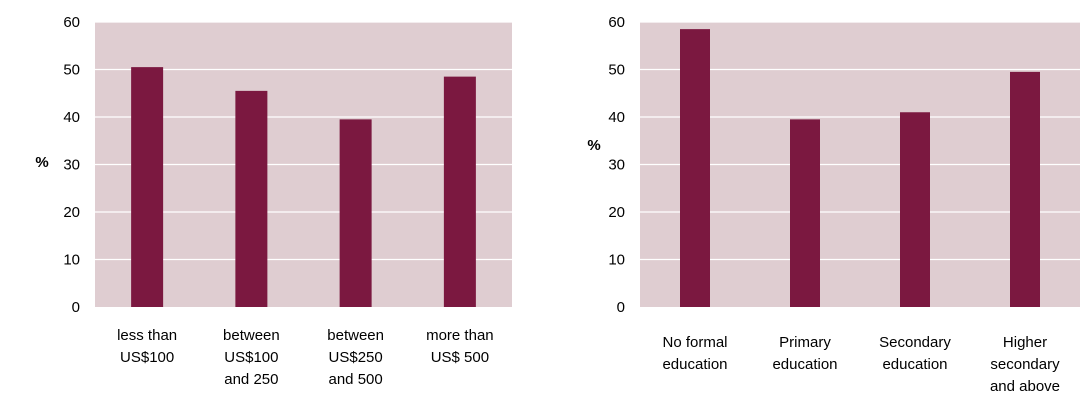  Describe the element at coordinates (460, 346) in the screenshot. I see `income-category-label: more than US$ 500` at that location.